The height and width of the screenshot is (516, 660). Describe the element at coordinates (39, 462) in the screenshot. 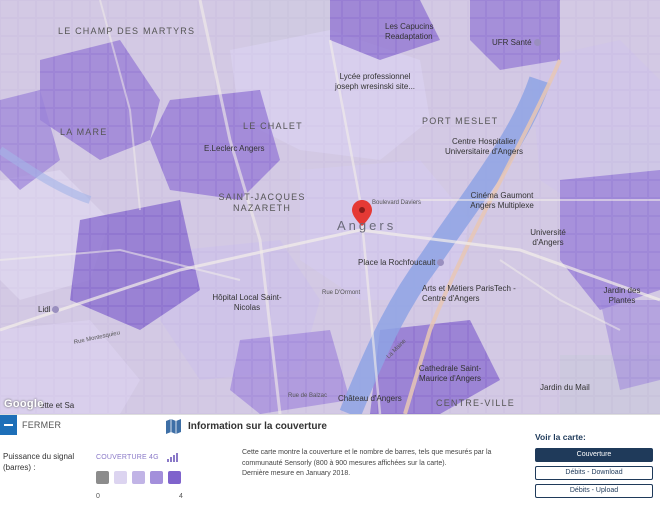

I see `legend-label: Puissance du signal (barres) :` at that location.